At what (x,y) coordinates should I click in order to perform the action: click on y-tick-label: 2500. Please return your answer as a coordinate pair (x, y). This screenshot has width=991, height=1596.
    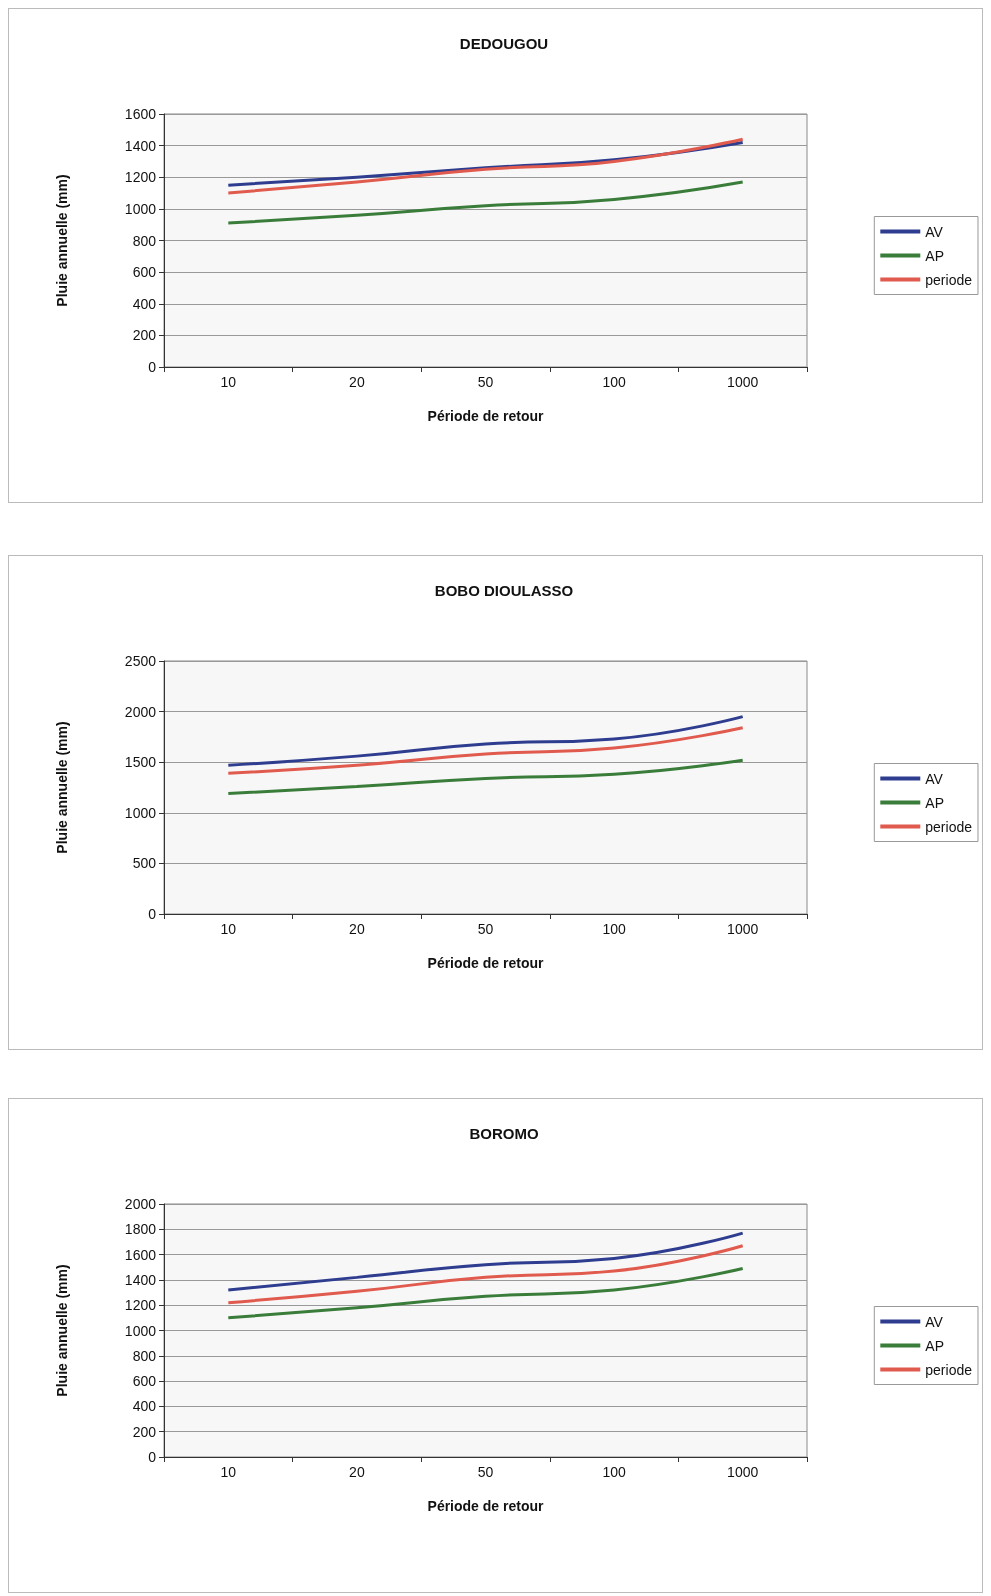
    Looking at the image, I should click on (140, 661).